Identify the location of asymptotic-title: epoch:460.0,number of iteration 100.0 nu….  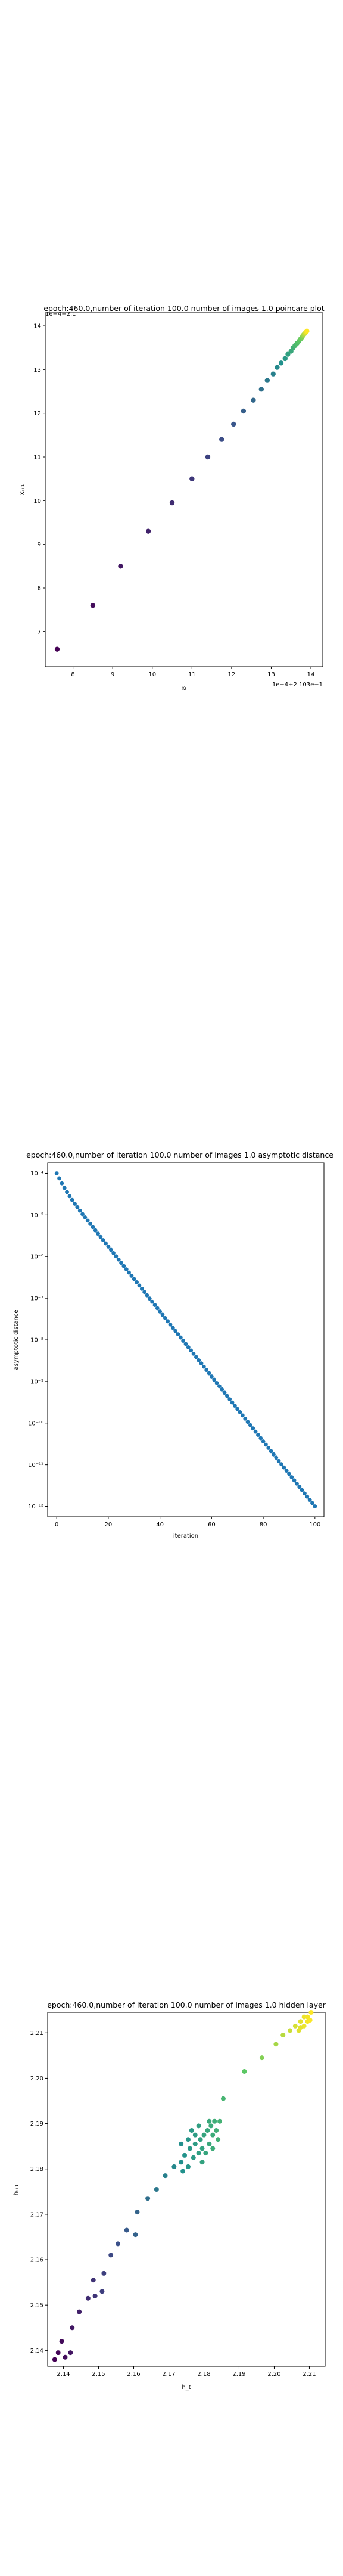
(179, 1154).